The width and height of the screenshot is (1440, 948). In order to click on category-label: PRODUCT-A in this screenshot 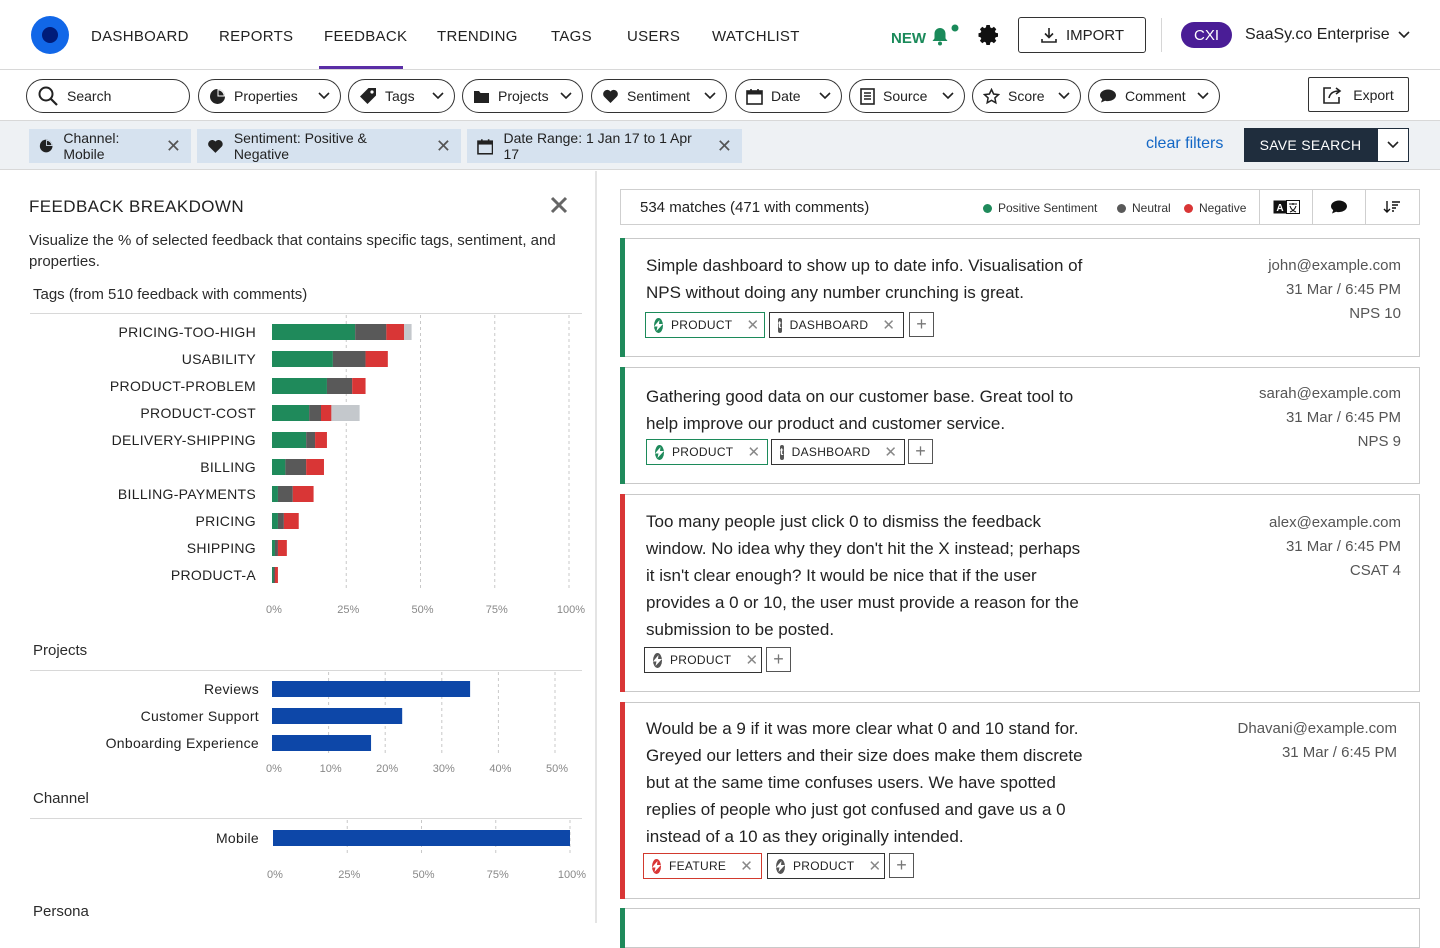, I will do `click(214, 575)`.